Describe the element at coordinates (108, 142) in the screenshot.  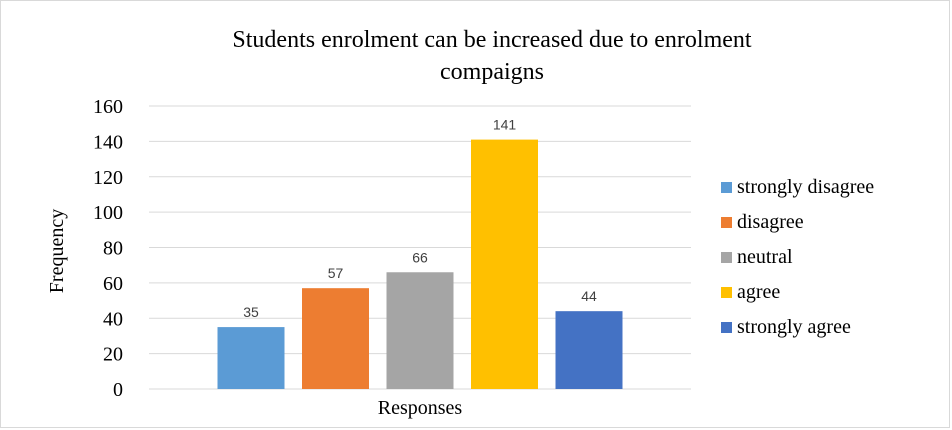
I see `y-tick-label: 140` at that location.